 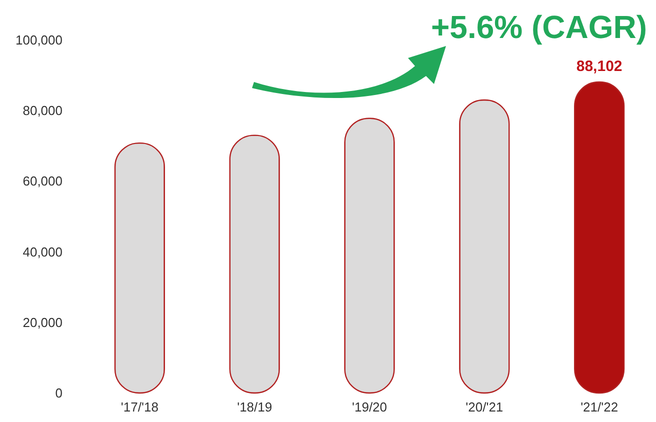 I want to click on y-tick-label: 60,000, so click(x=42, y=181).